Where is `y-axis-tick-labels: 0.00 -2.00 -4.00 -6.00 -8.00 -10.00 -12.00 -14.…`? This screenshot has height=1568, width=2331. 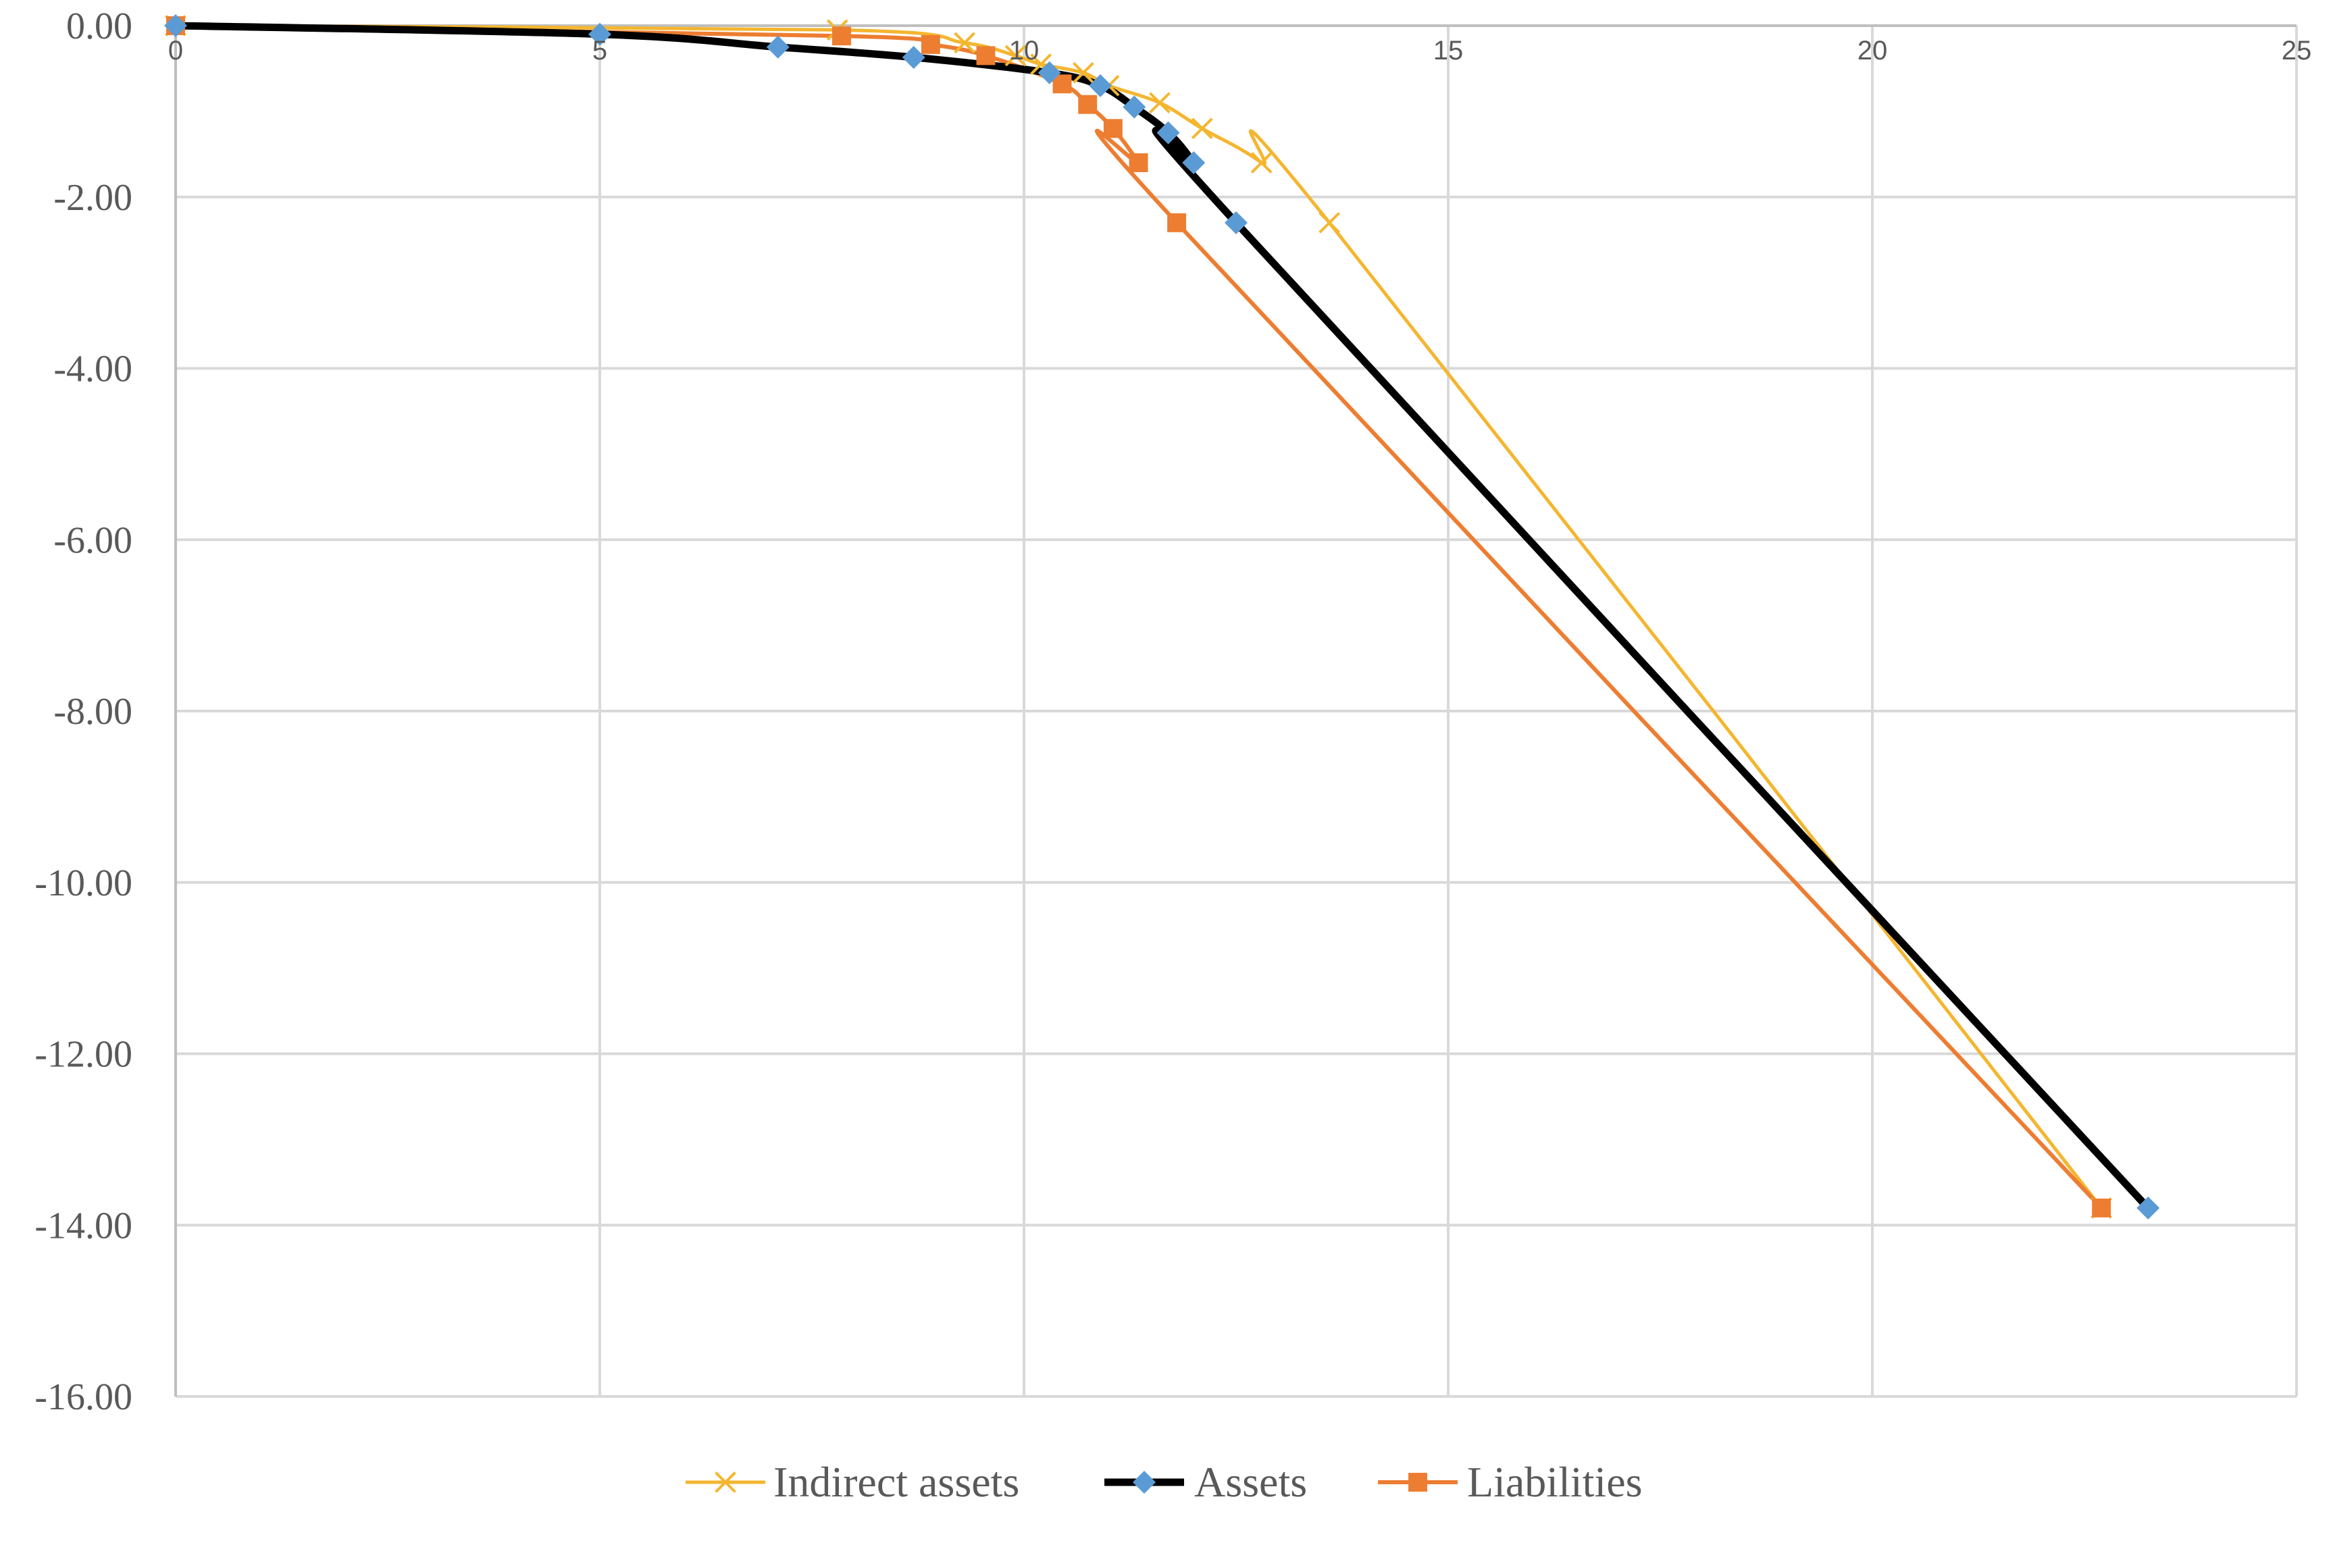
y-axis-tick-labels: 0.00 -2.00 -4.00 -6.00 -8.00 -10.00 -12.00 -14.… is located at coordinates (83, 711).